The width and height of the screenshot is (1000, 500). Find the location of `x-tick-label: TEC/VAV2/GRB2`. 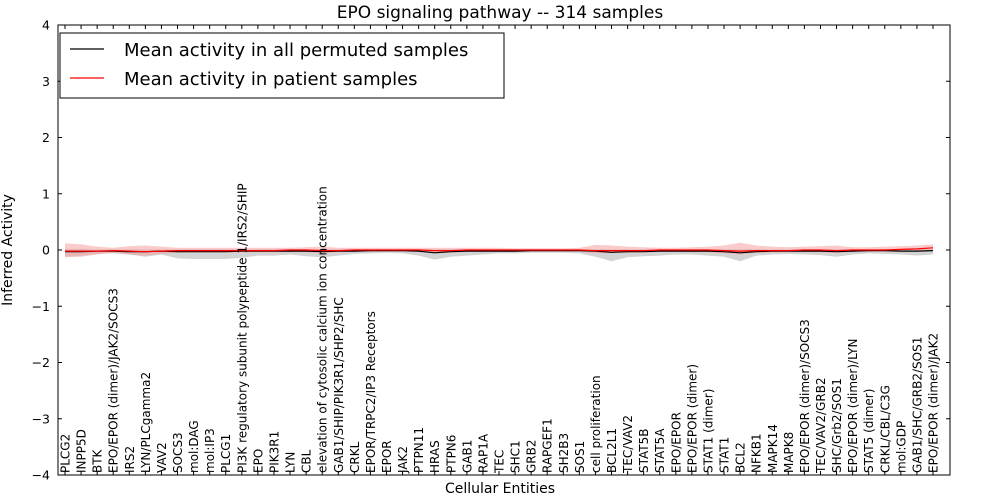

x-tick-label: TEC/VAV2/GRB2 is located at coordinates (821, 425).